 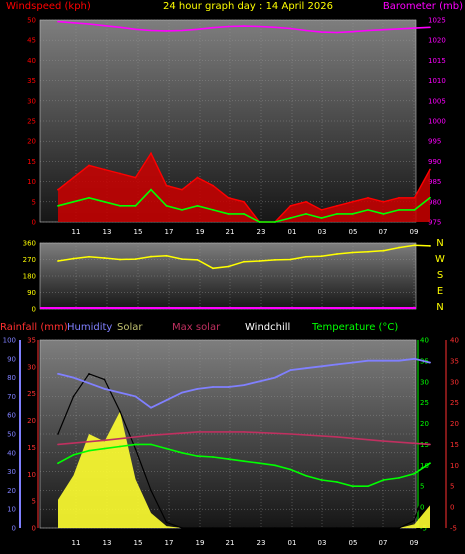 What do you see at coordinates (29, 277) in the screenshot?
I see `direction-tick-label: 180` at bounding box center [29, 277].